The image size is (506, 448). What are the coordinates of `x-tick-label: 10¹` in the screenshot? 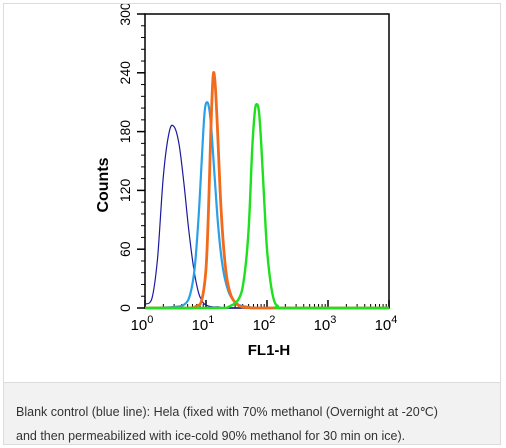 It's located at (203, 324).